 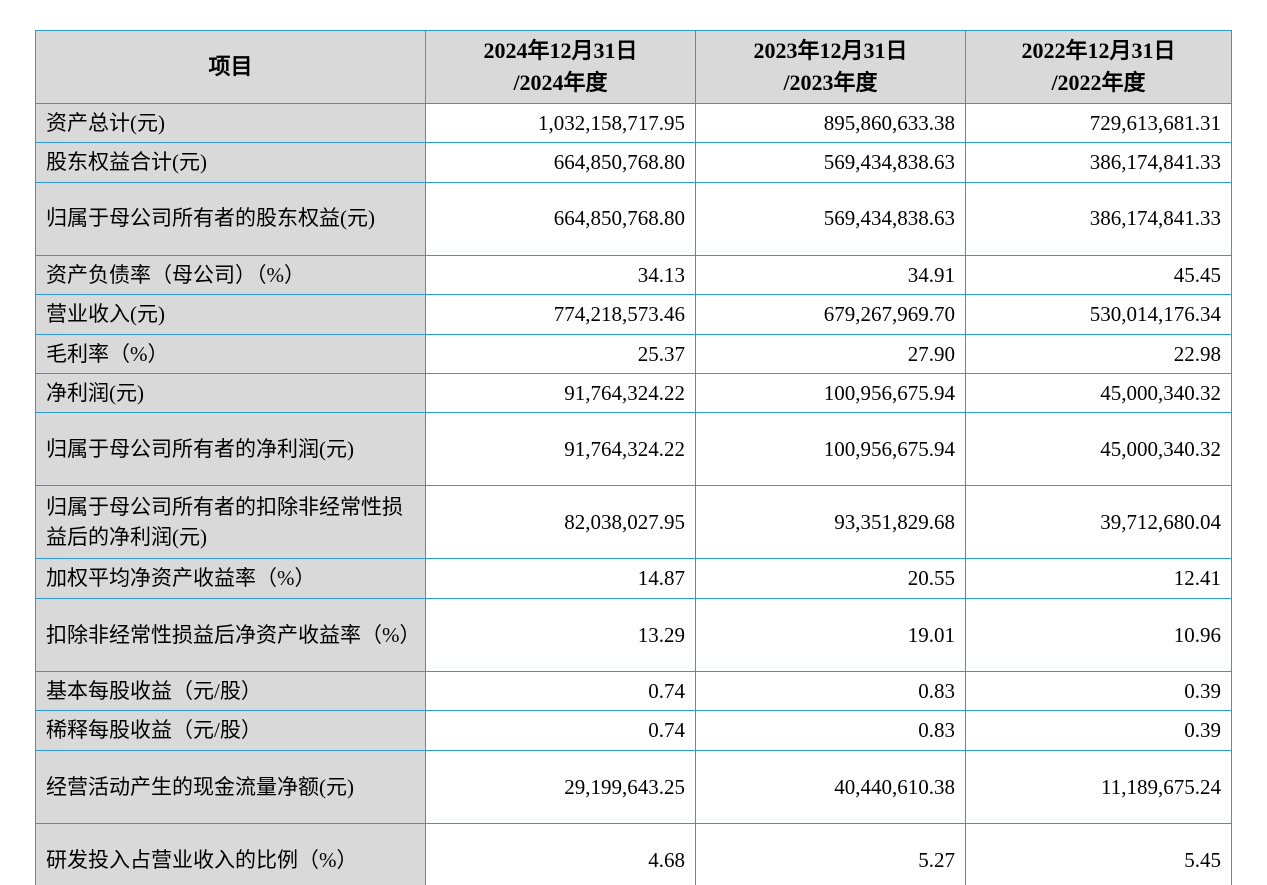 I want to click on header-2024-line1: 2024年12月31日, so click(x=560, y=50).